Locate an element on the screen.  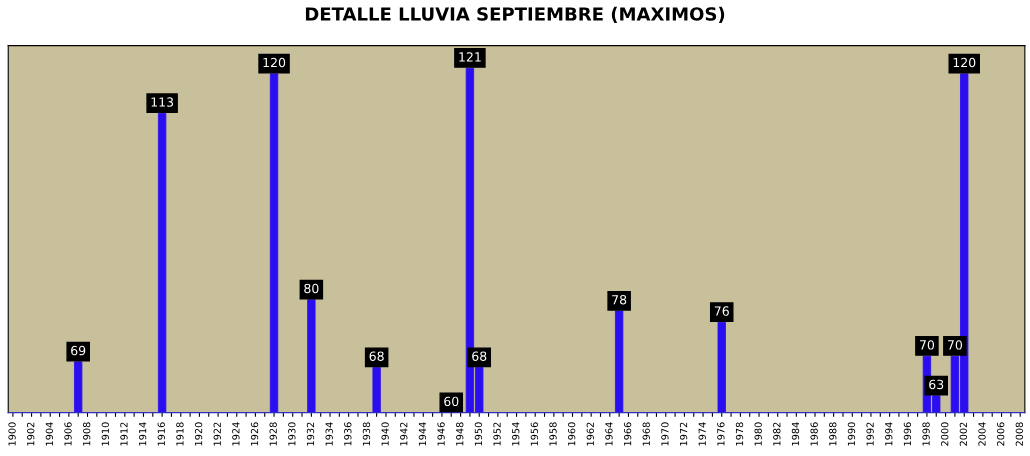
x-tick-label: 1908 is located at coordinates (86, 434).